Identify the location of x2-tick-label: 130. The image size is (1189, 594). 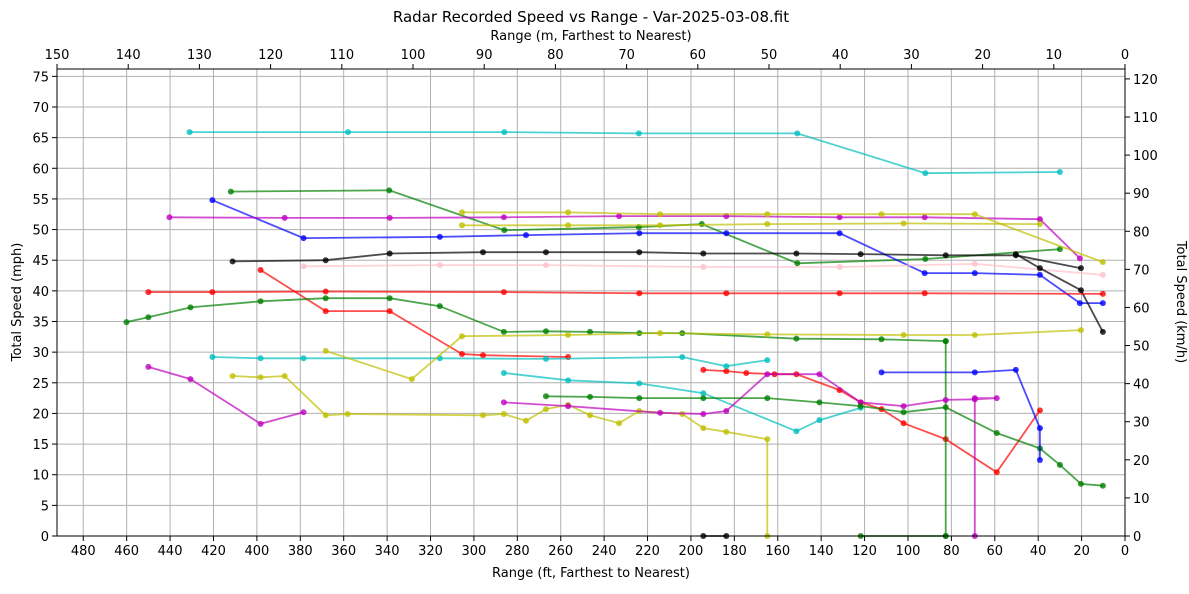
(199, 55).